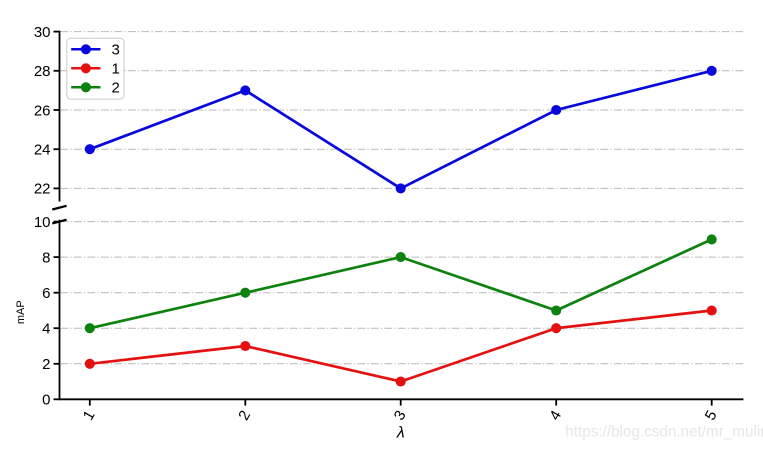 This screenshot has height=464, width=763. I want to click on svg-text: 4, so click(46, 329).